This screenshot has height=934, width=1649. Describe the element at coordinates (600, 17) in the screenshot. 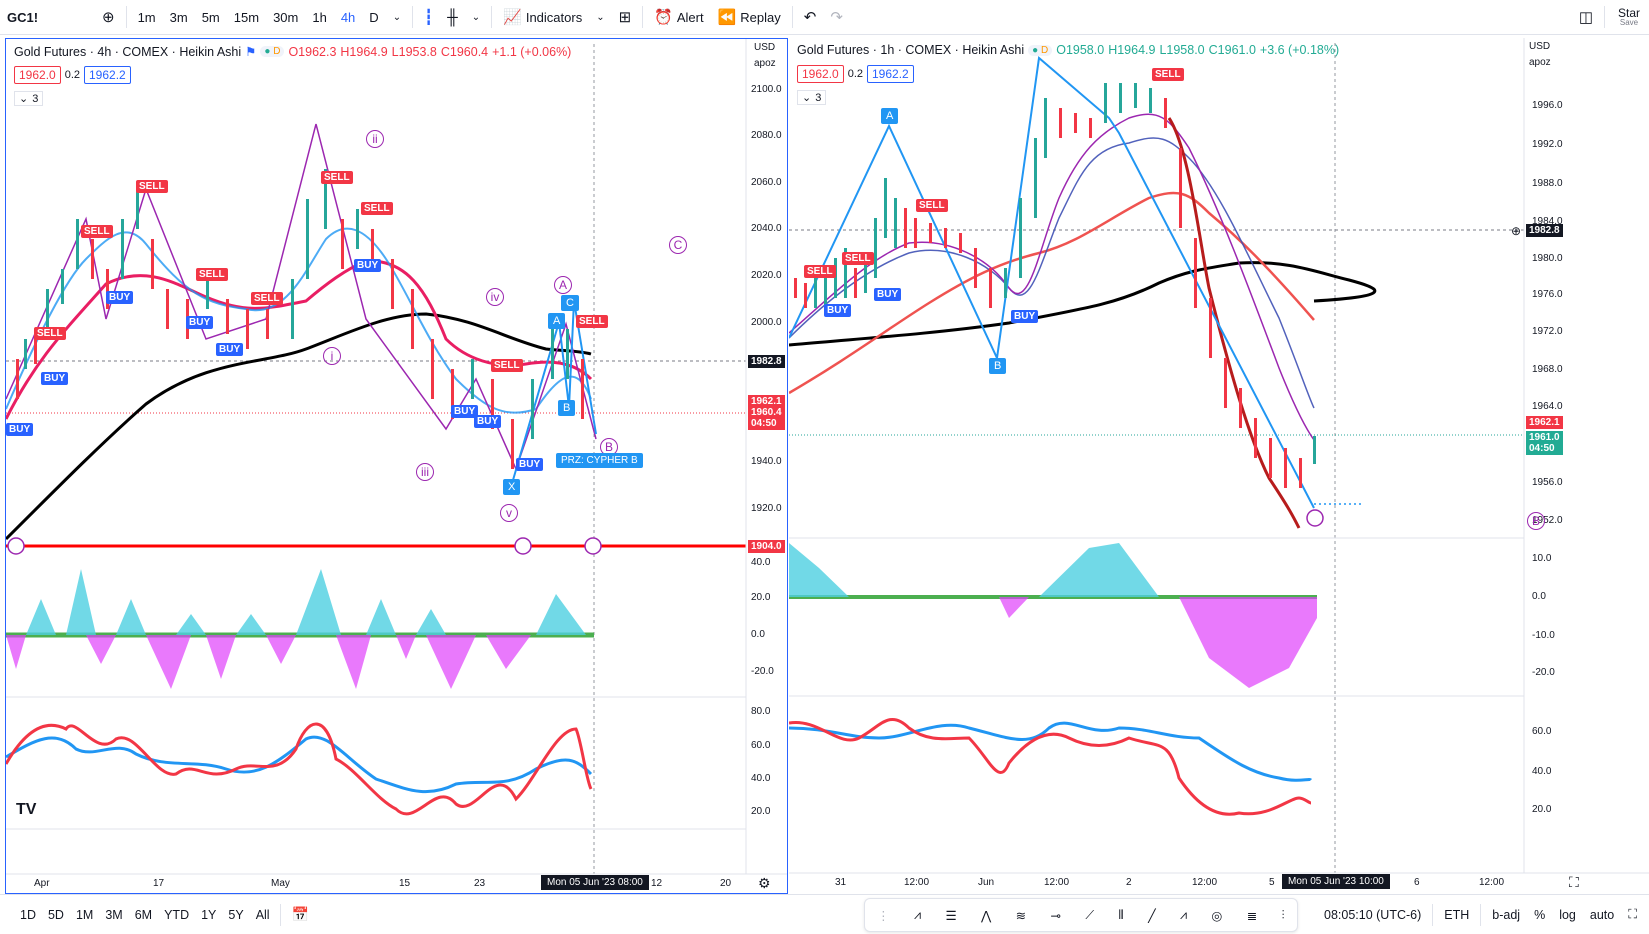

I see `indicators-dropdown: ⌄` at that location.